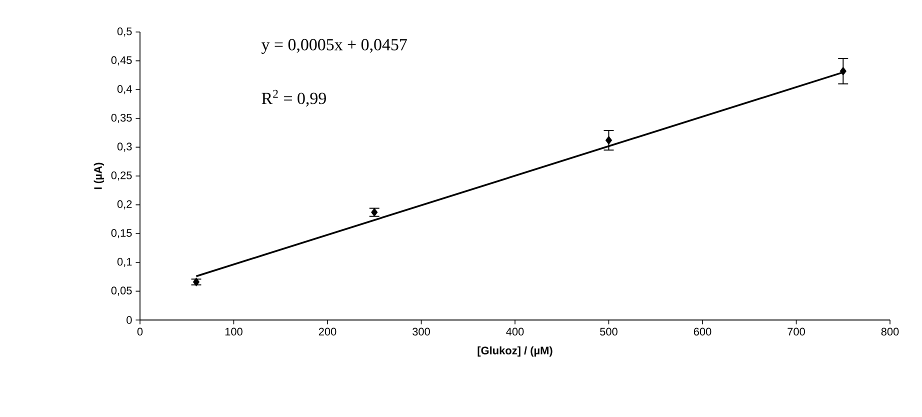  I want to click on y-tick-label: 0,5, so click(124, 32).